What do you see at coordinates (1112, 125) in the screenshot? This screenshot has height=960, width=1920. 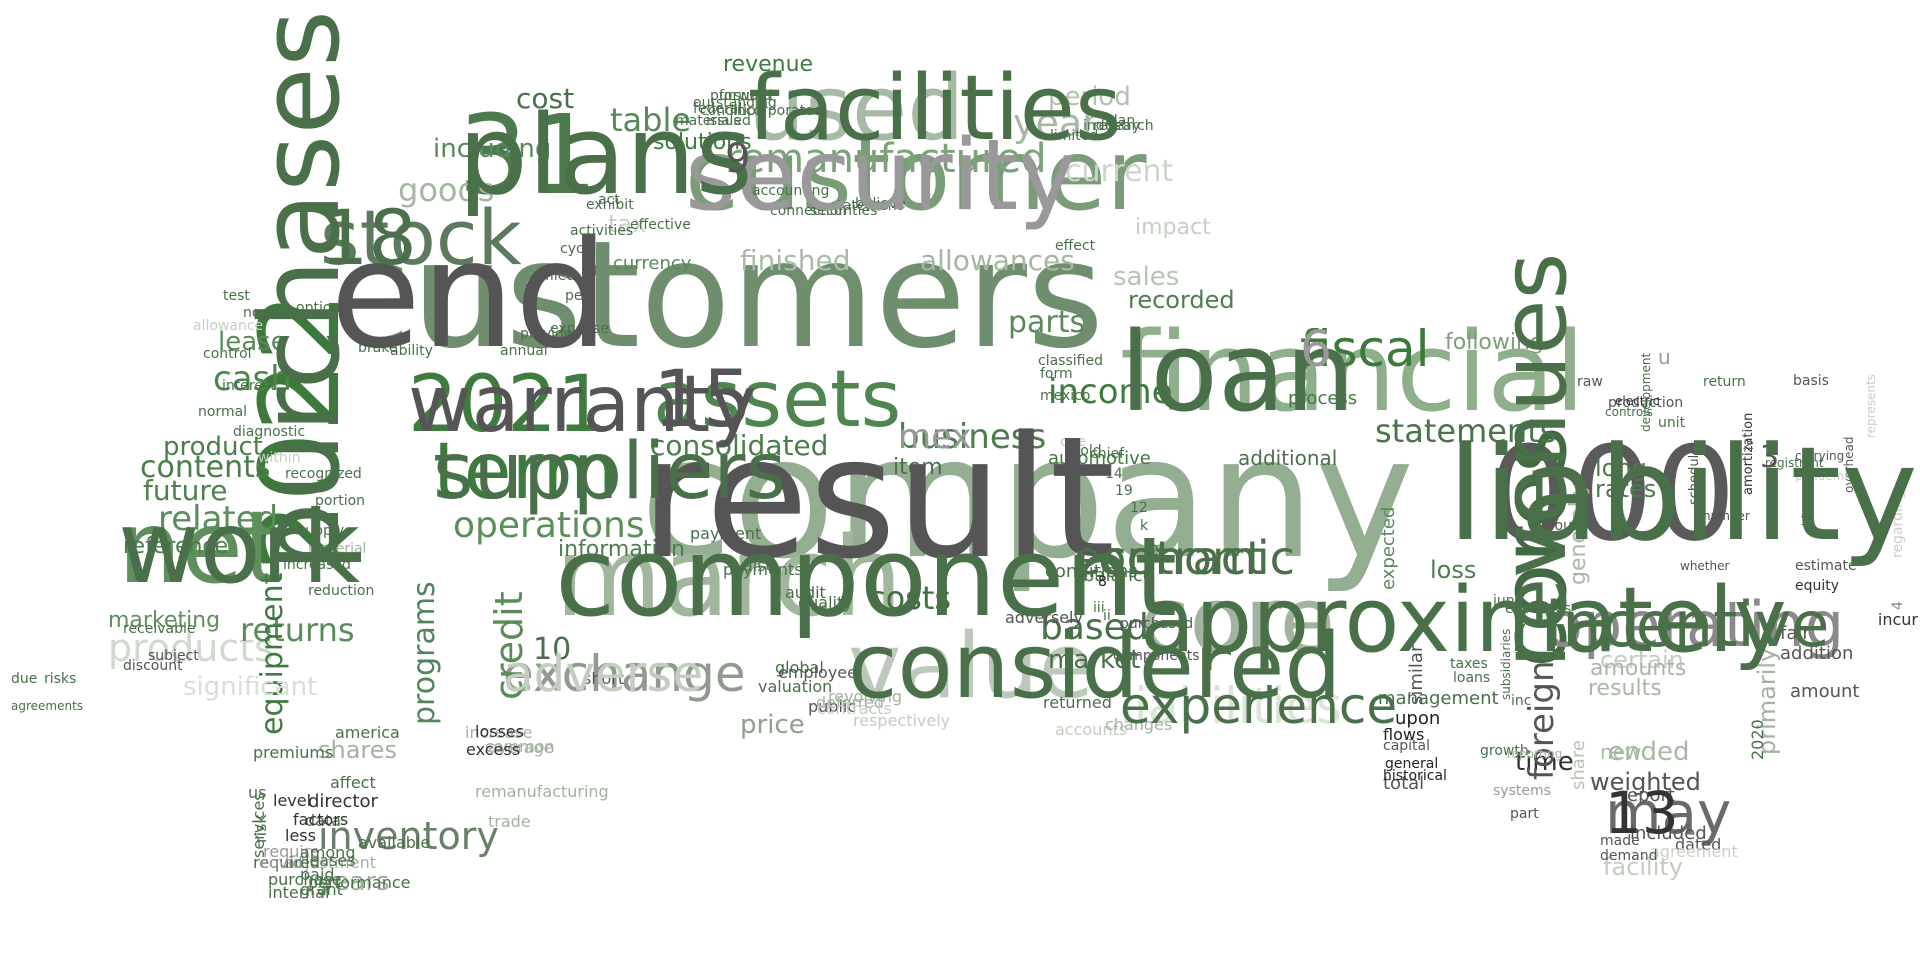 I see `word-cloud-word: industry` at bounding box center [1112, 125].